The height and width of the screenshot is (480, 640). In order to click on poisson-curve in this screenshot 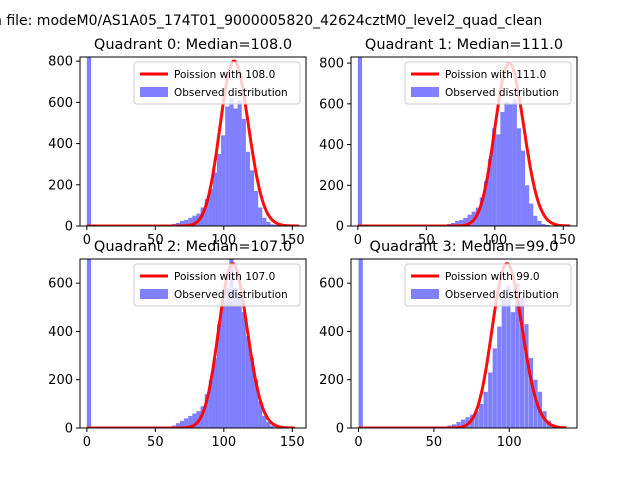, I will do `click(464, 143)`.